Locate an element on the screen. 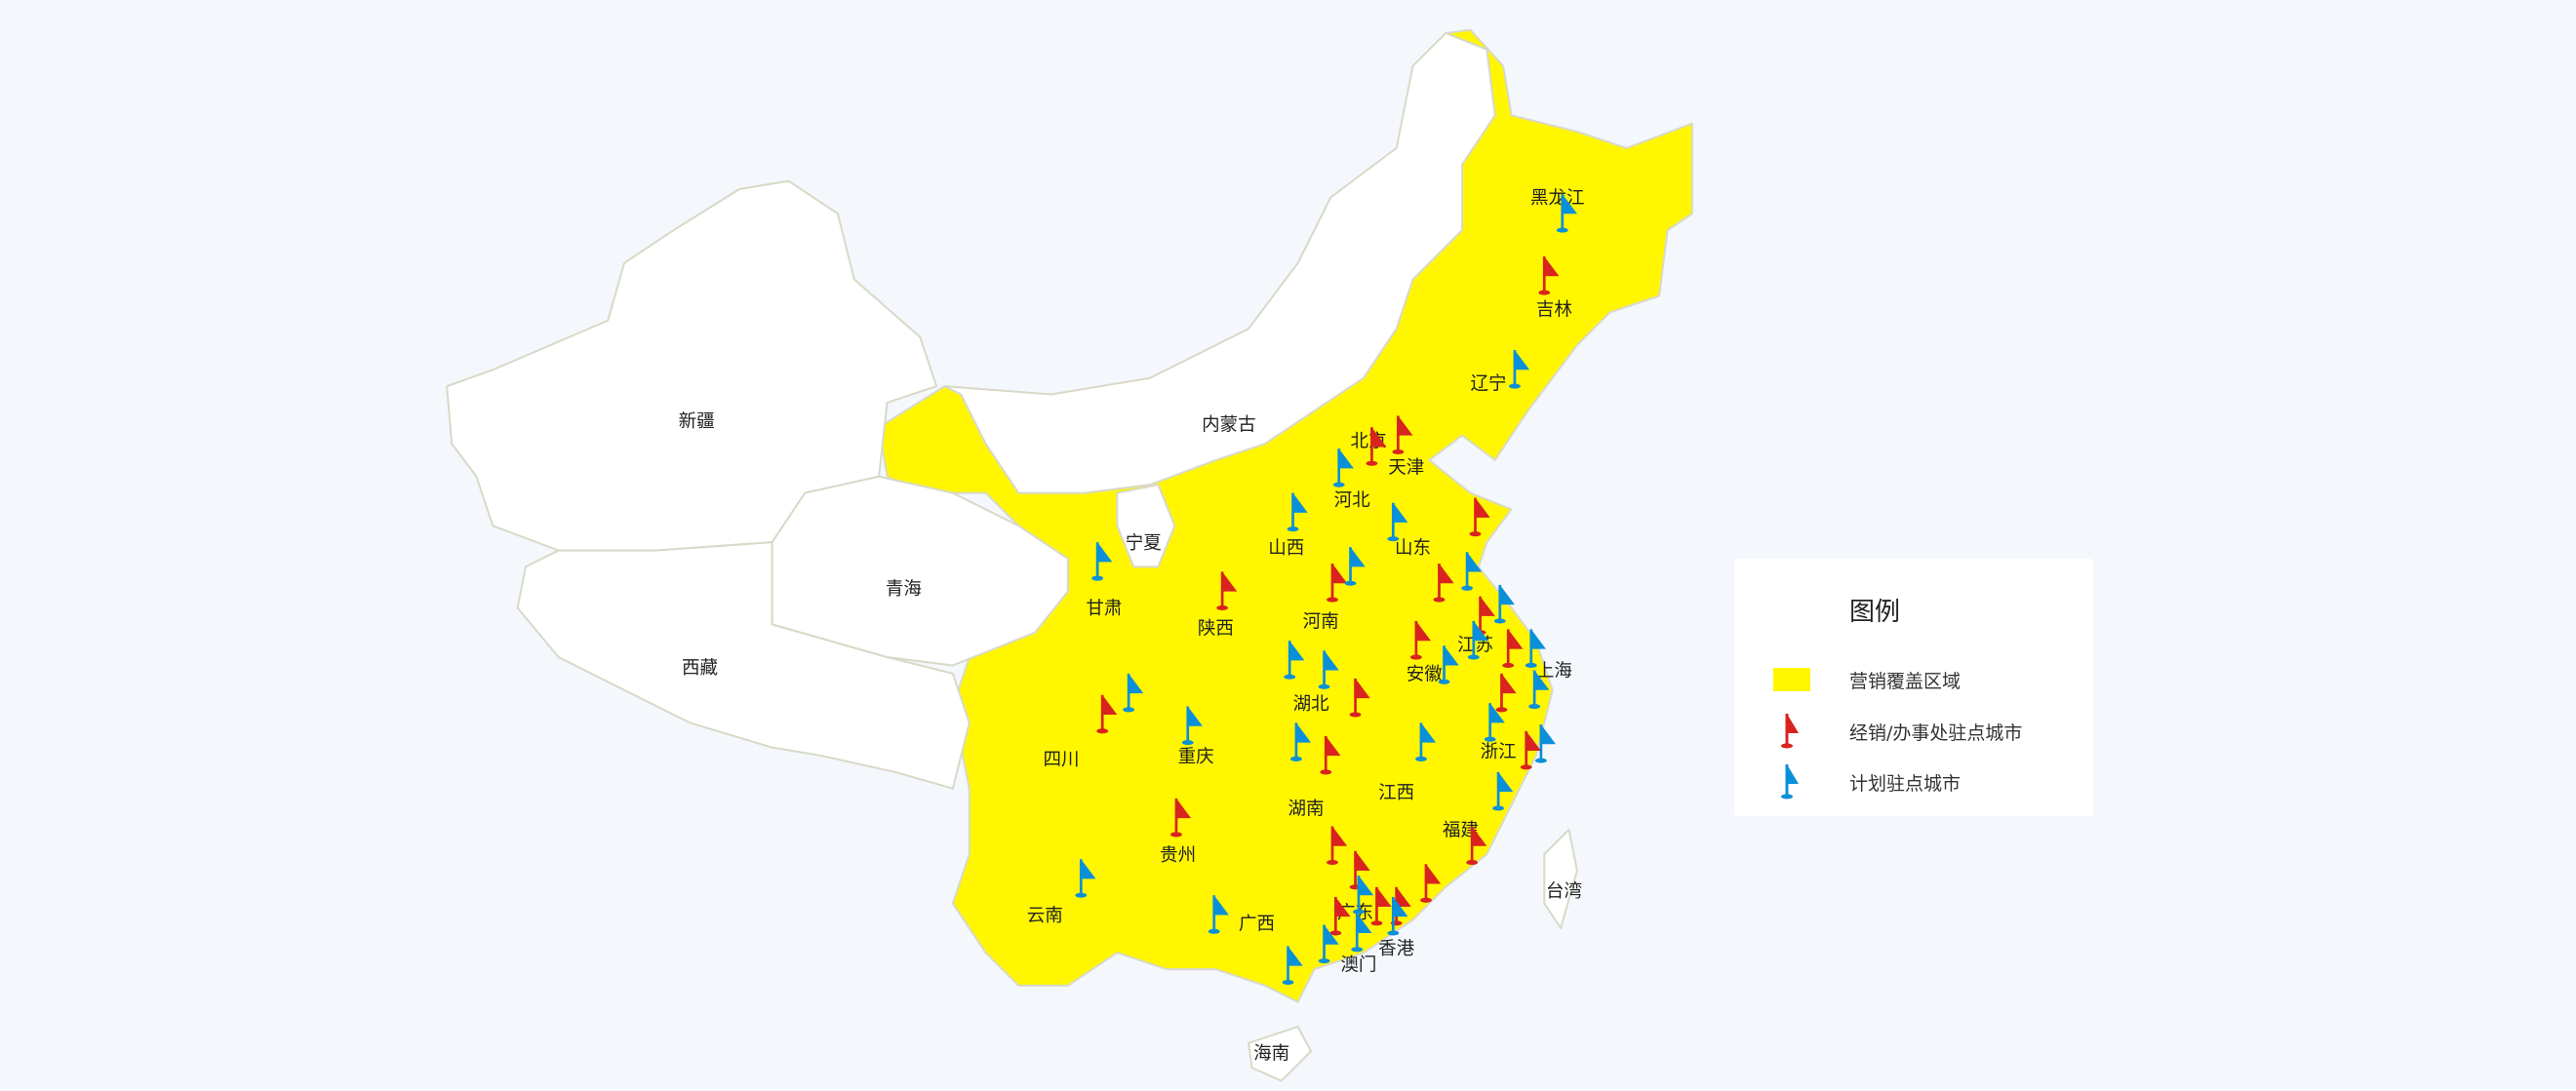 The image size is (2576, 1091). province-label: 辽宁 is located at coordinates (1488, 383).